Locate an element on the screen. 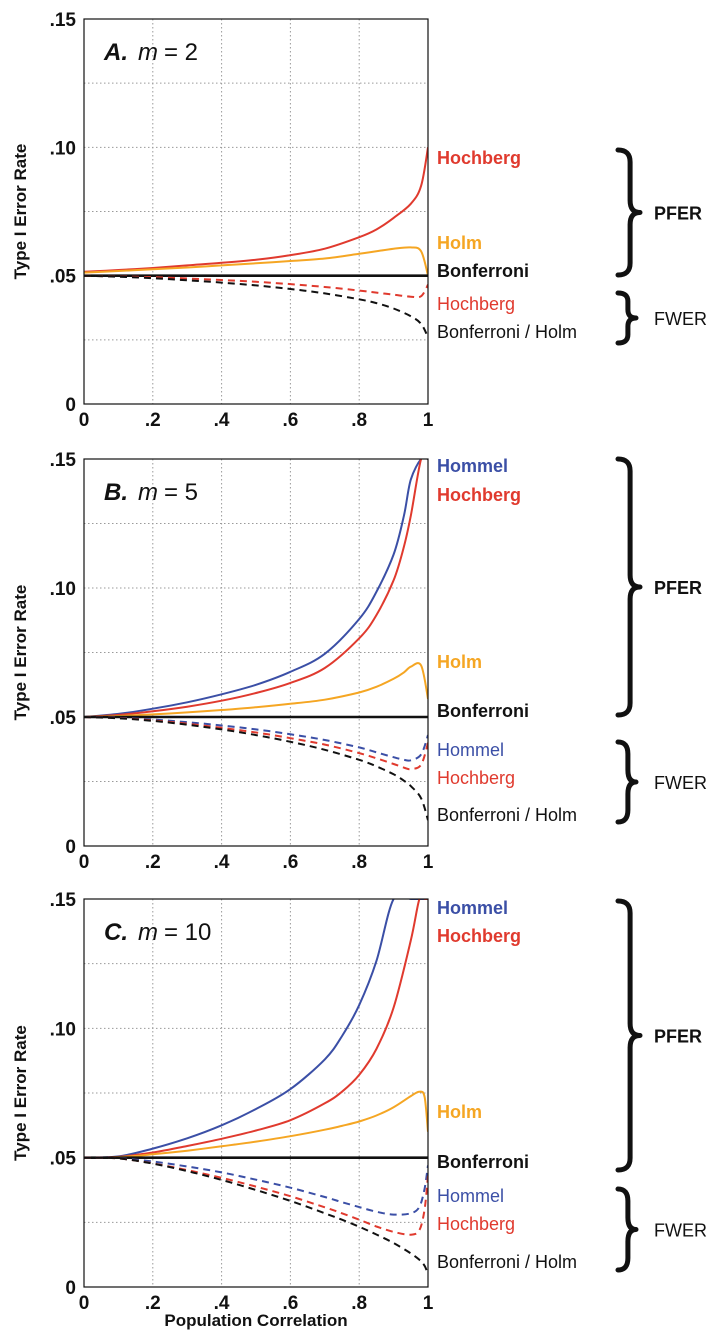 The image size is (723, 1338). panel-title: C. m = 10 is located at coordinates (157, 932).